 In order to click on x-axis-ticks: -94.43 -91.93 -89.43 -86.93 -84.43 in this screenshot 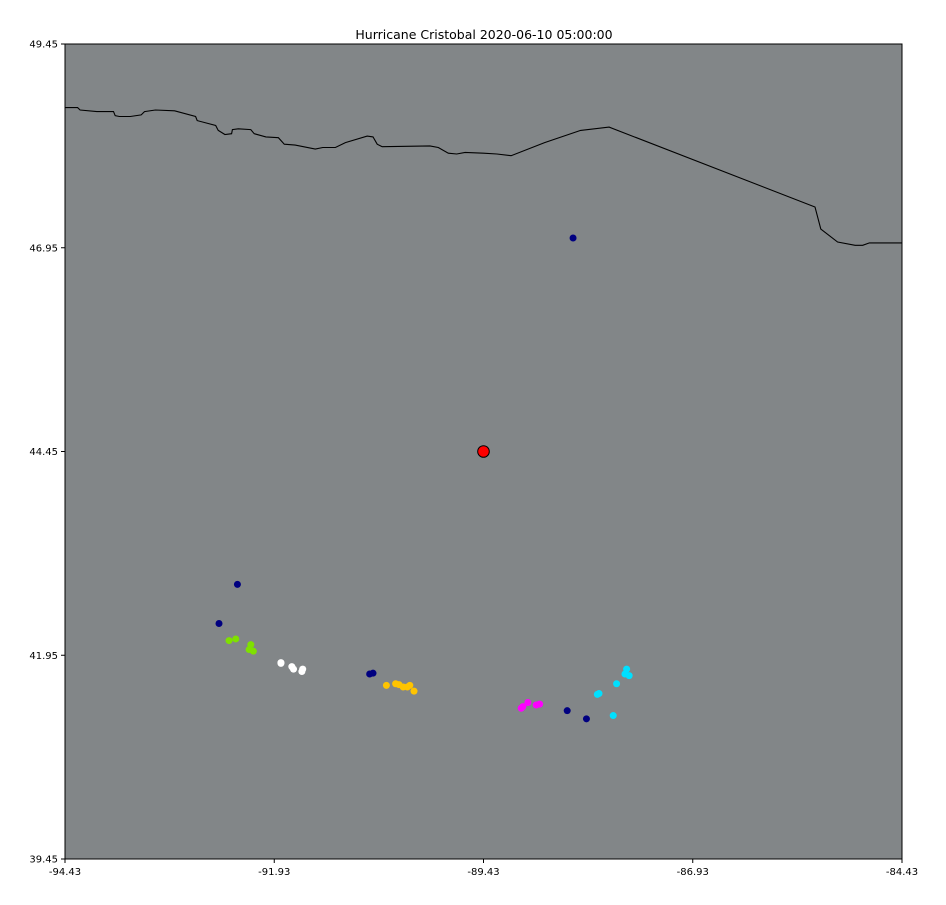, I will do `click(483, 868)`.